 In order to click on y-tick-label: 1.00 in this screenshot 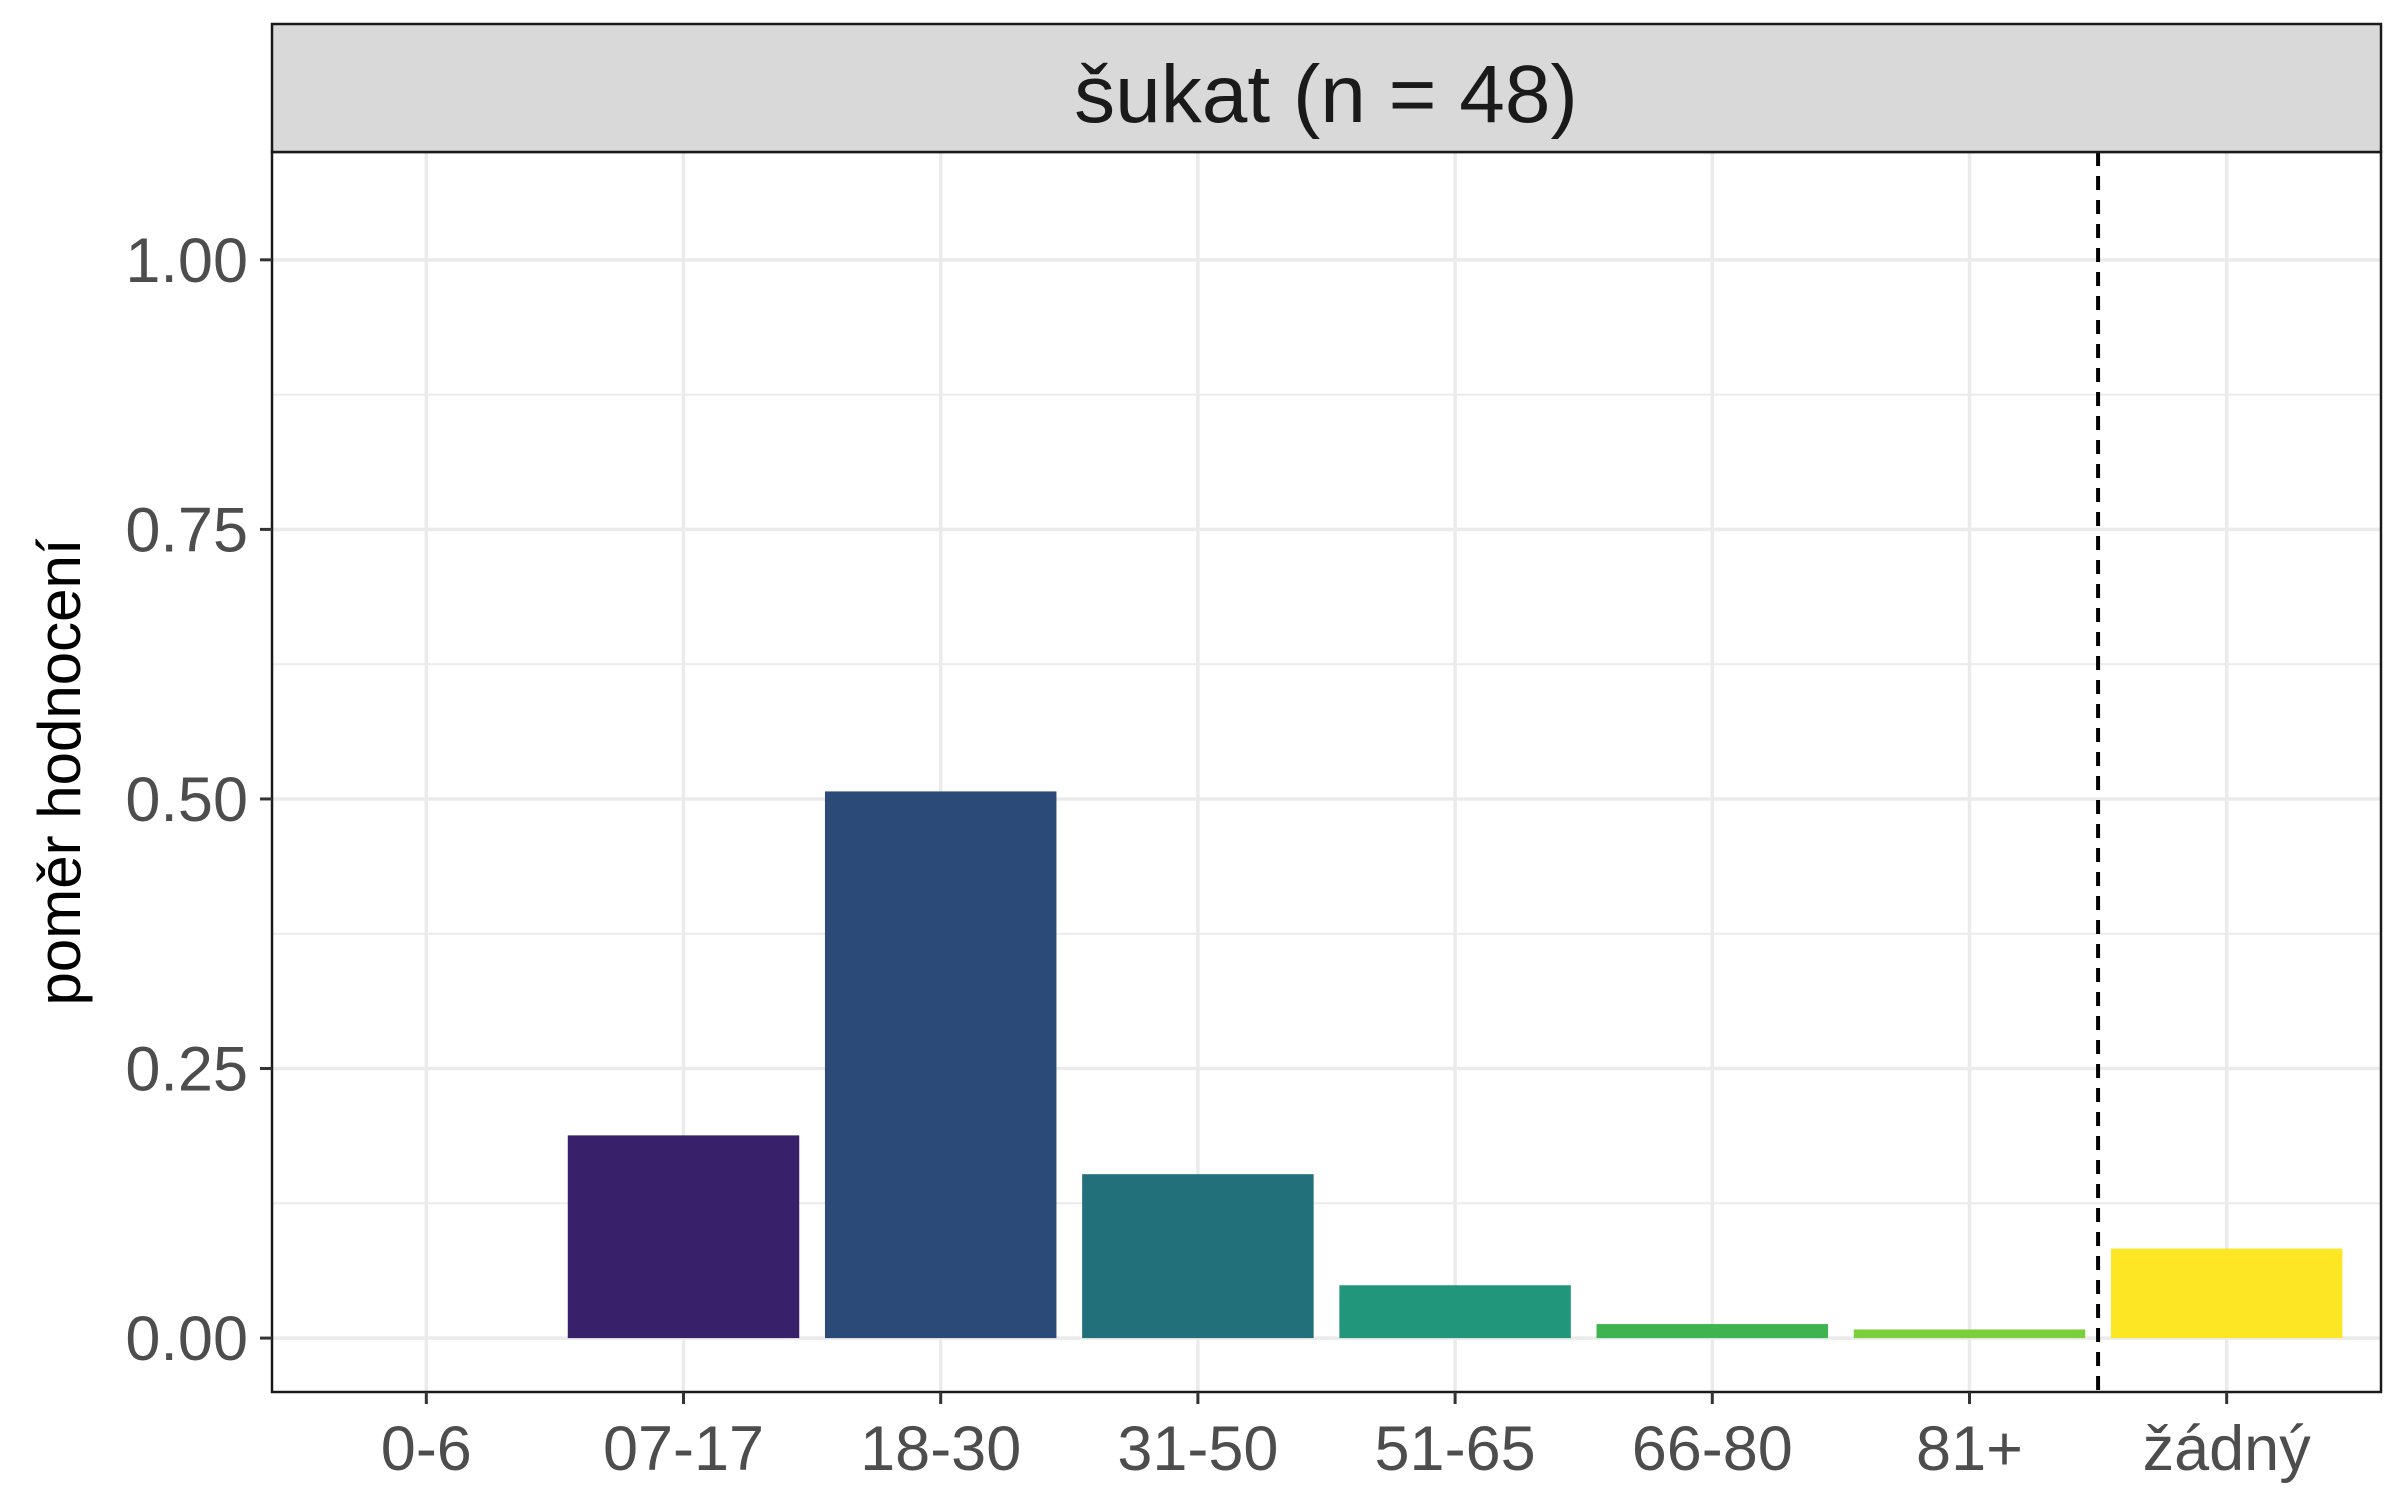, I will do `click(186, 261)`.